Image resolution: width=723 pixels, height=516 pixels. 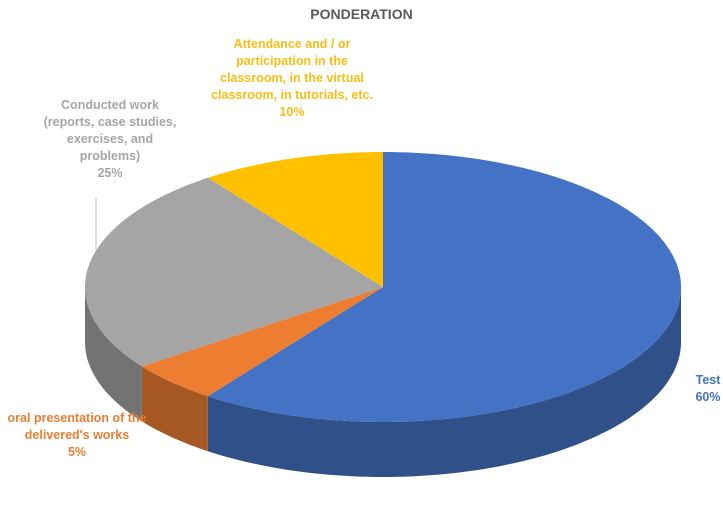 What do you see at coordinates (708, 380) in the screenshot?
I see `category-label: Test` at bounding box center [708, 380].